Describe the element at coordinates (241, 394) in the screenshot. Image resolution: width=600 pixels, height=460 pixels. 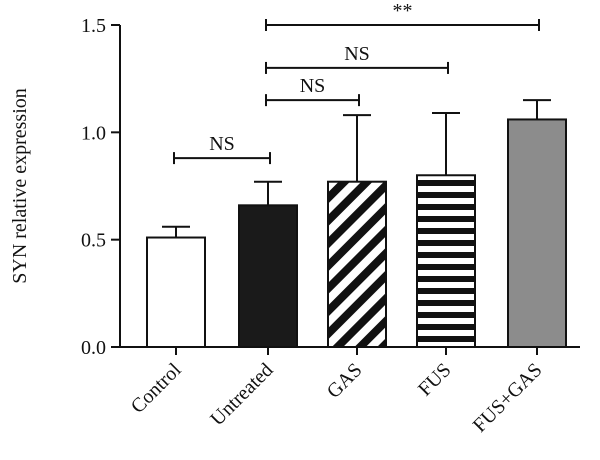
I see `x-tick-label: Untreated` at that location.